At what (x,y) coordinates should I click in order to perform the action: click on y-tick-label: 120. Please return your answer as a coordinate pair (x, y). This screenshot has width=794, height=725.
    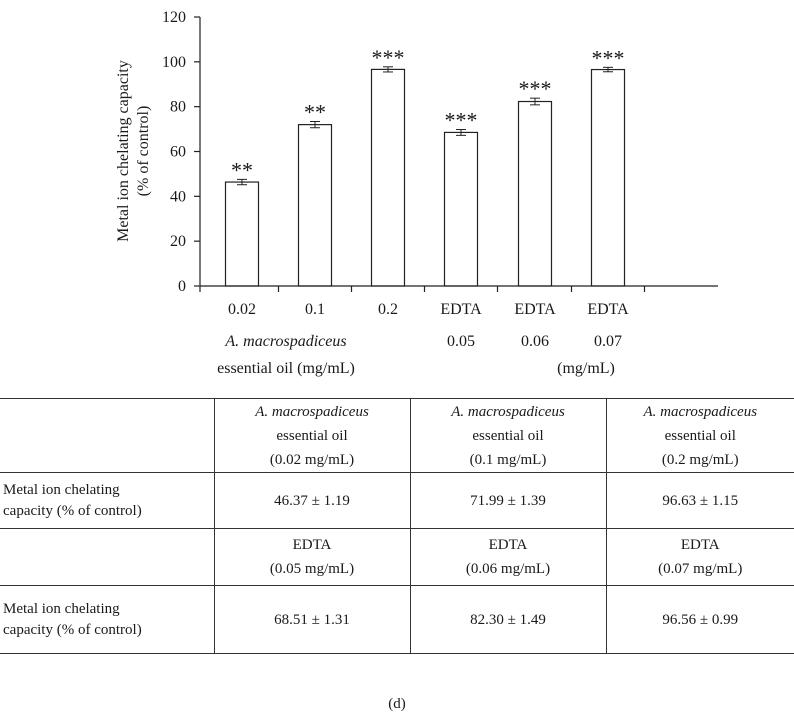
    Looking at the image, I should click on (174, 17).